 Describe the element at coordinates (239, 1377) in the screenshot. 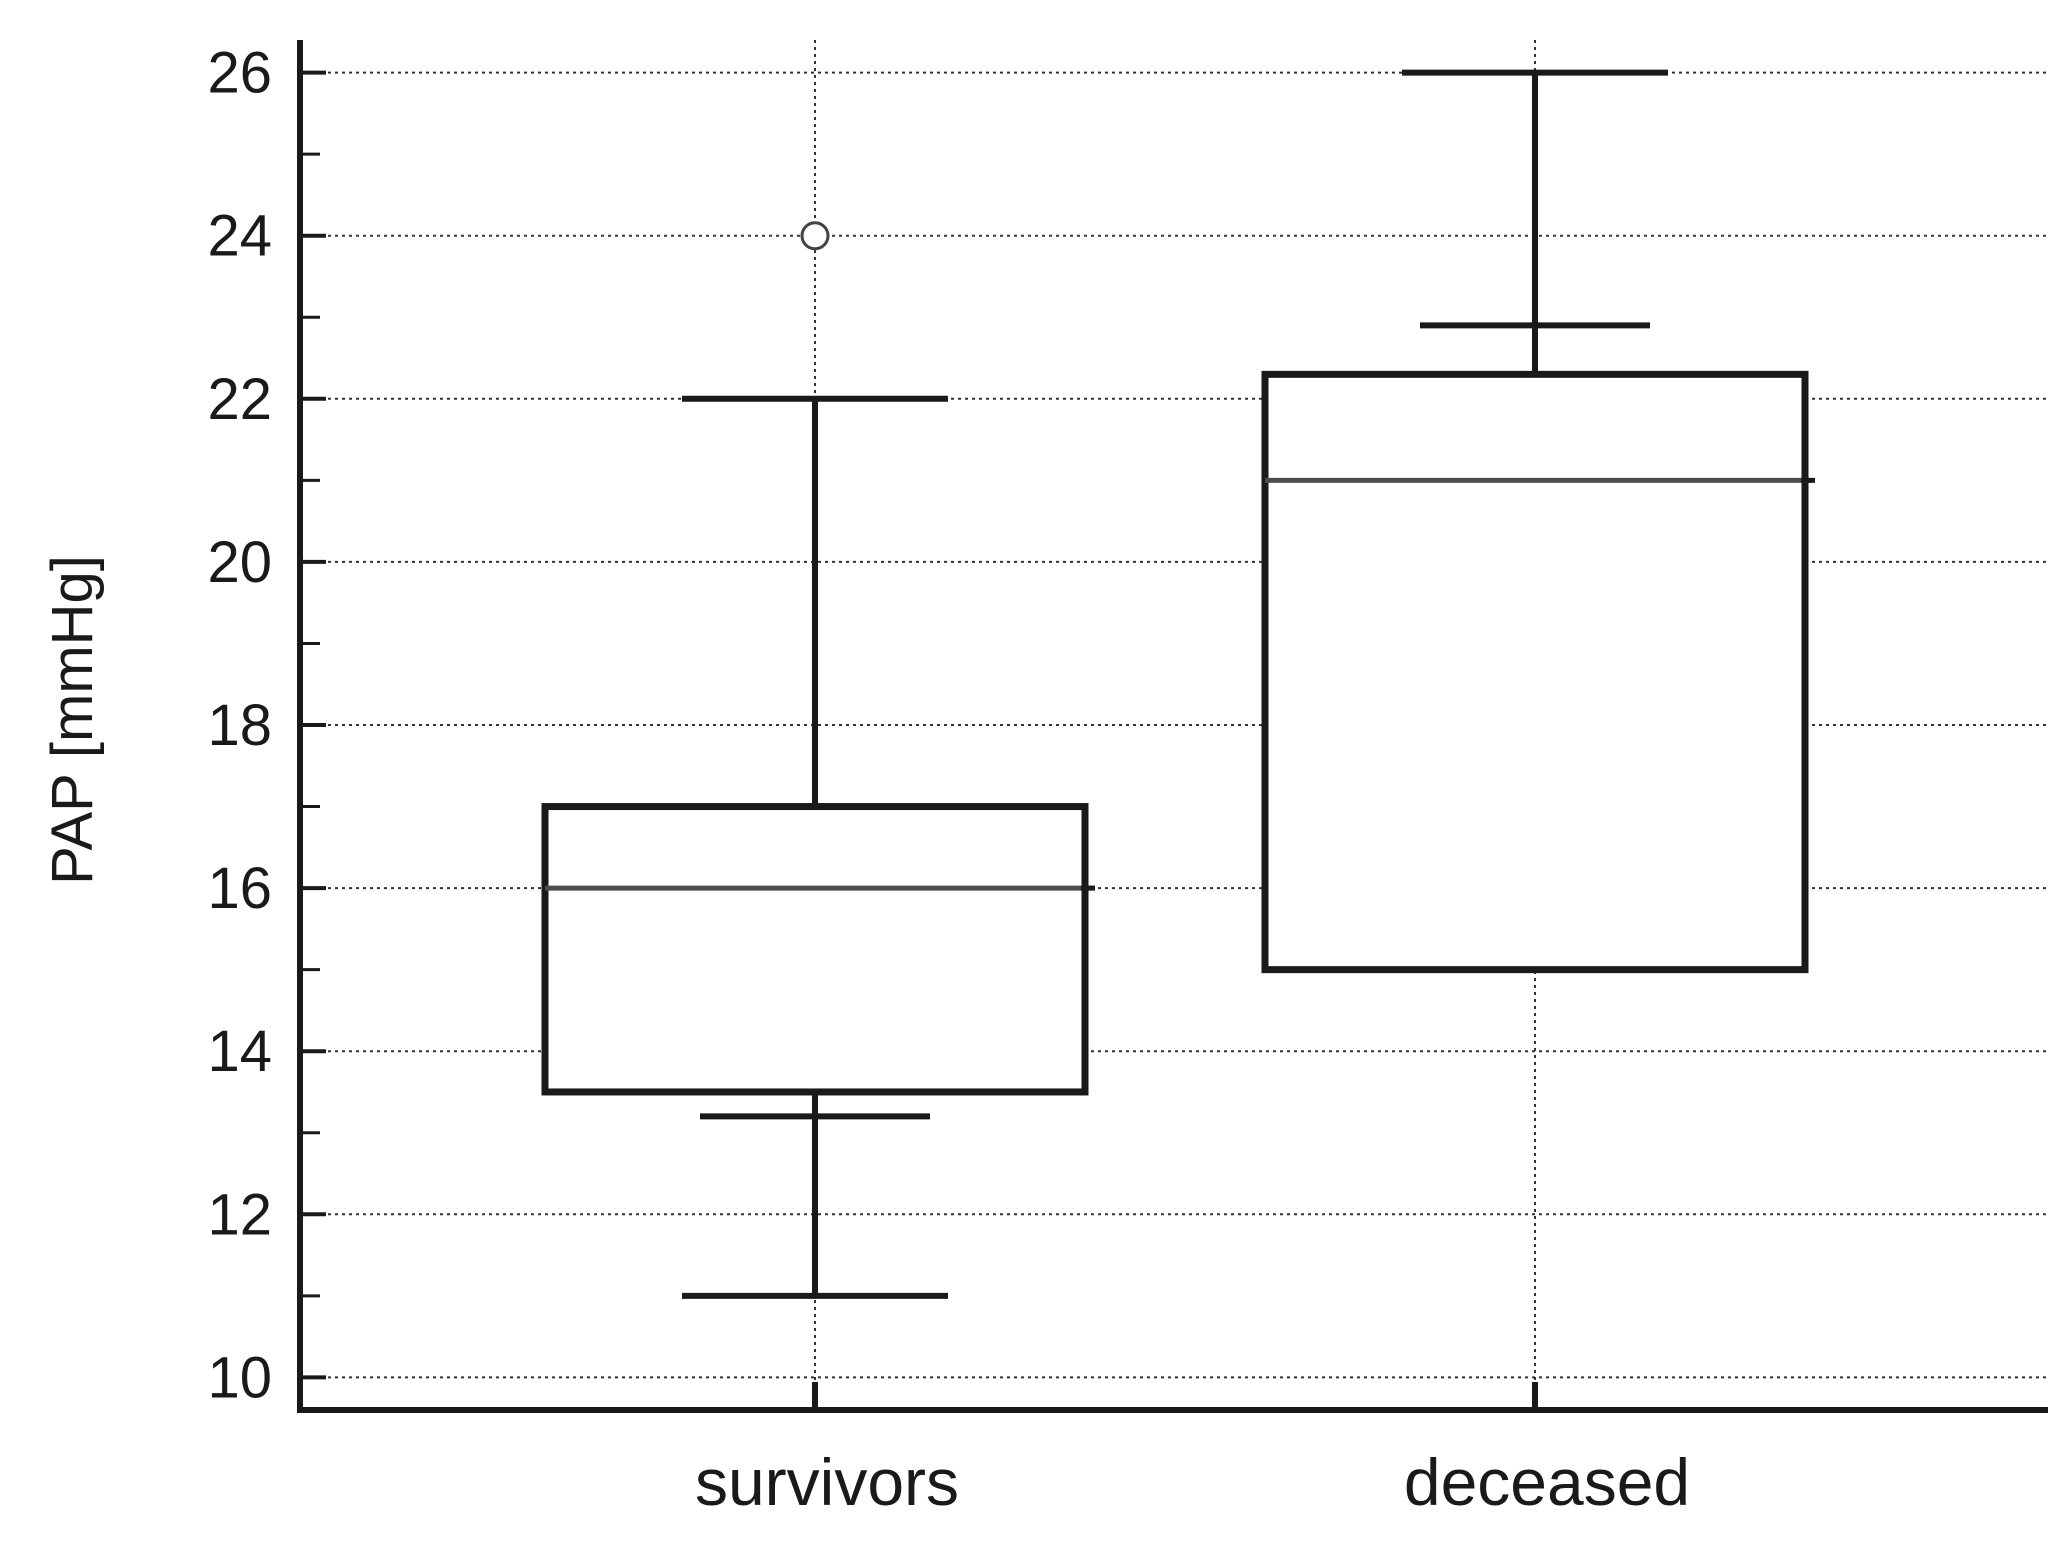

I see `y-tick-label: 10` at that location.